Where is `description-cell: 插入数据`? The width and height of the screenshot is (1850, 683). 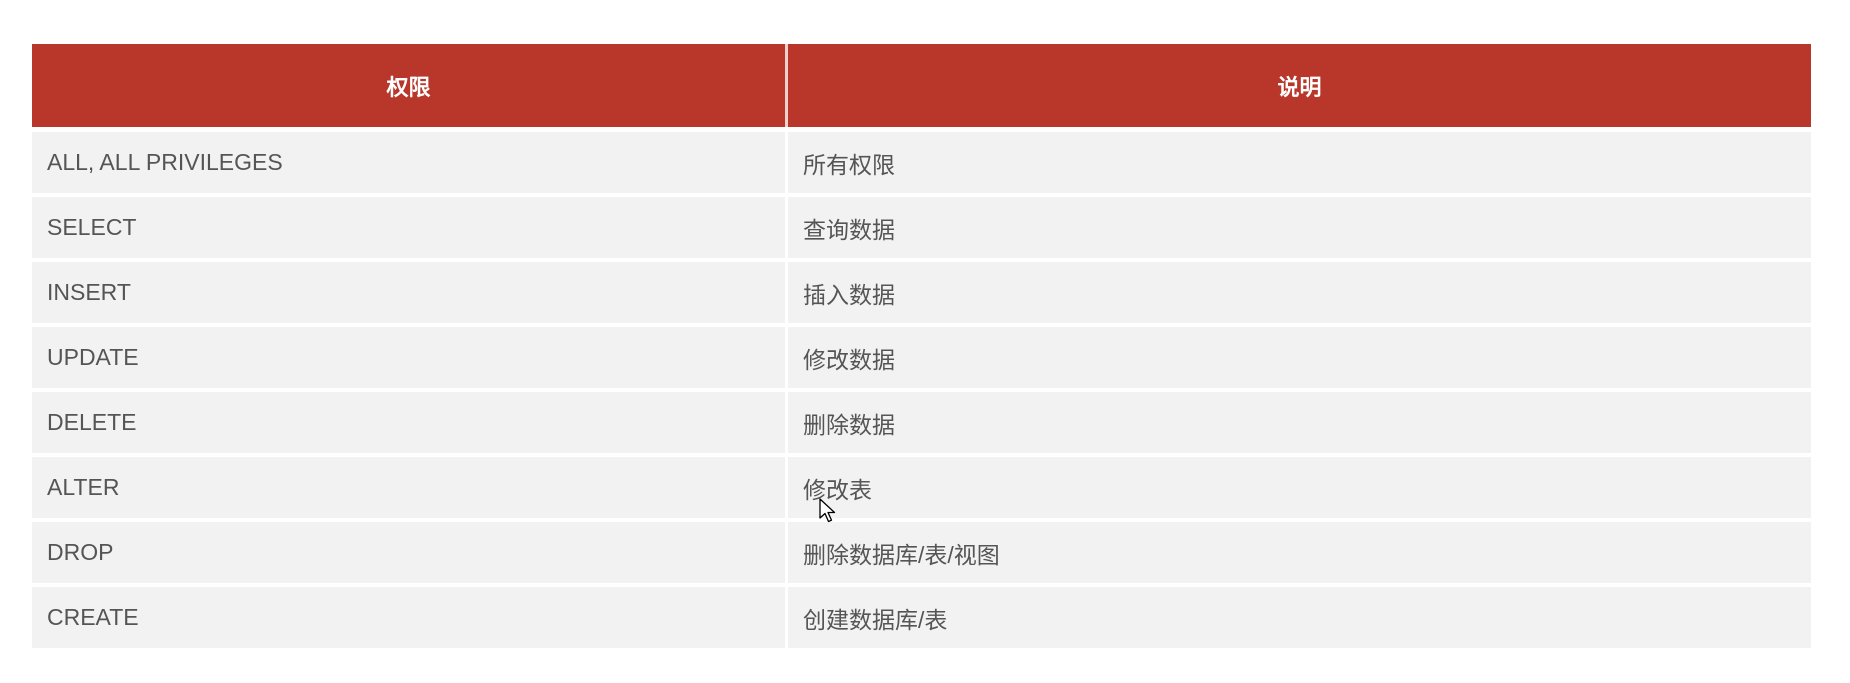
description-cell: 插入数据 is located at coordinates (849, 294).